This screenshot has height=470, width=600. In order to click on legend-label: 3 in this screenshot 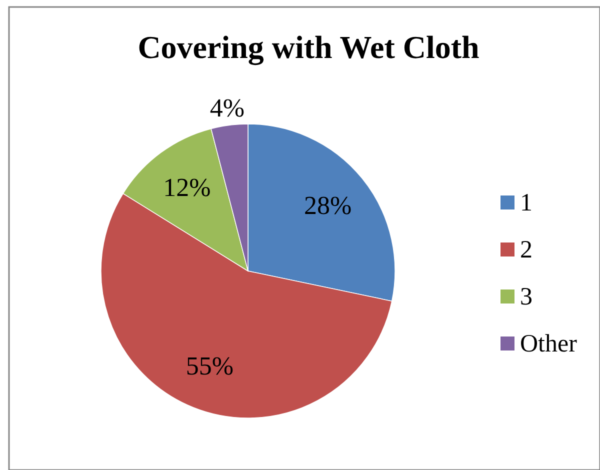, I will do `click(526, 297)`.